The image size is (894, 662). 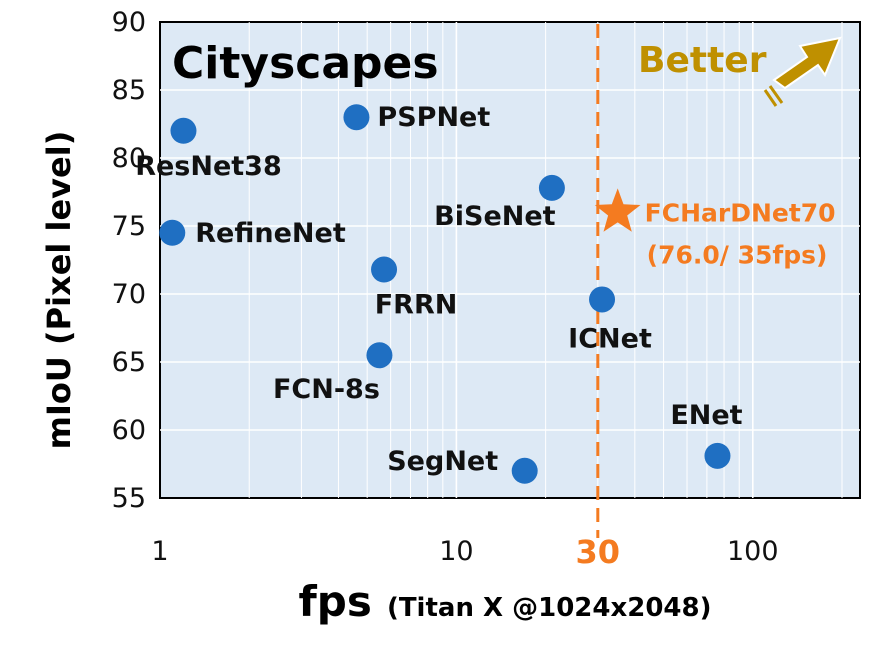 I want to click on point-label: BiSeNet, so click(x=495, y=216).